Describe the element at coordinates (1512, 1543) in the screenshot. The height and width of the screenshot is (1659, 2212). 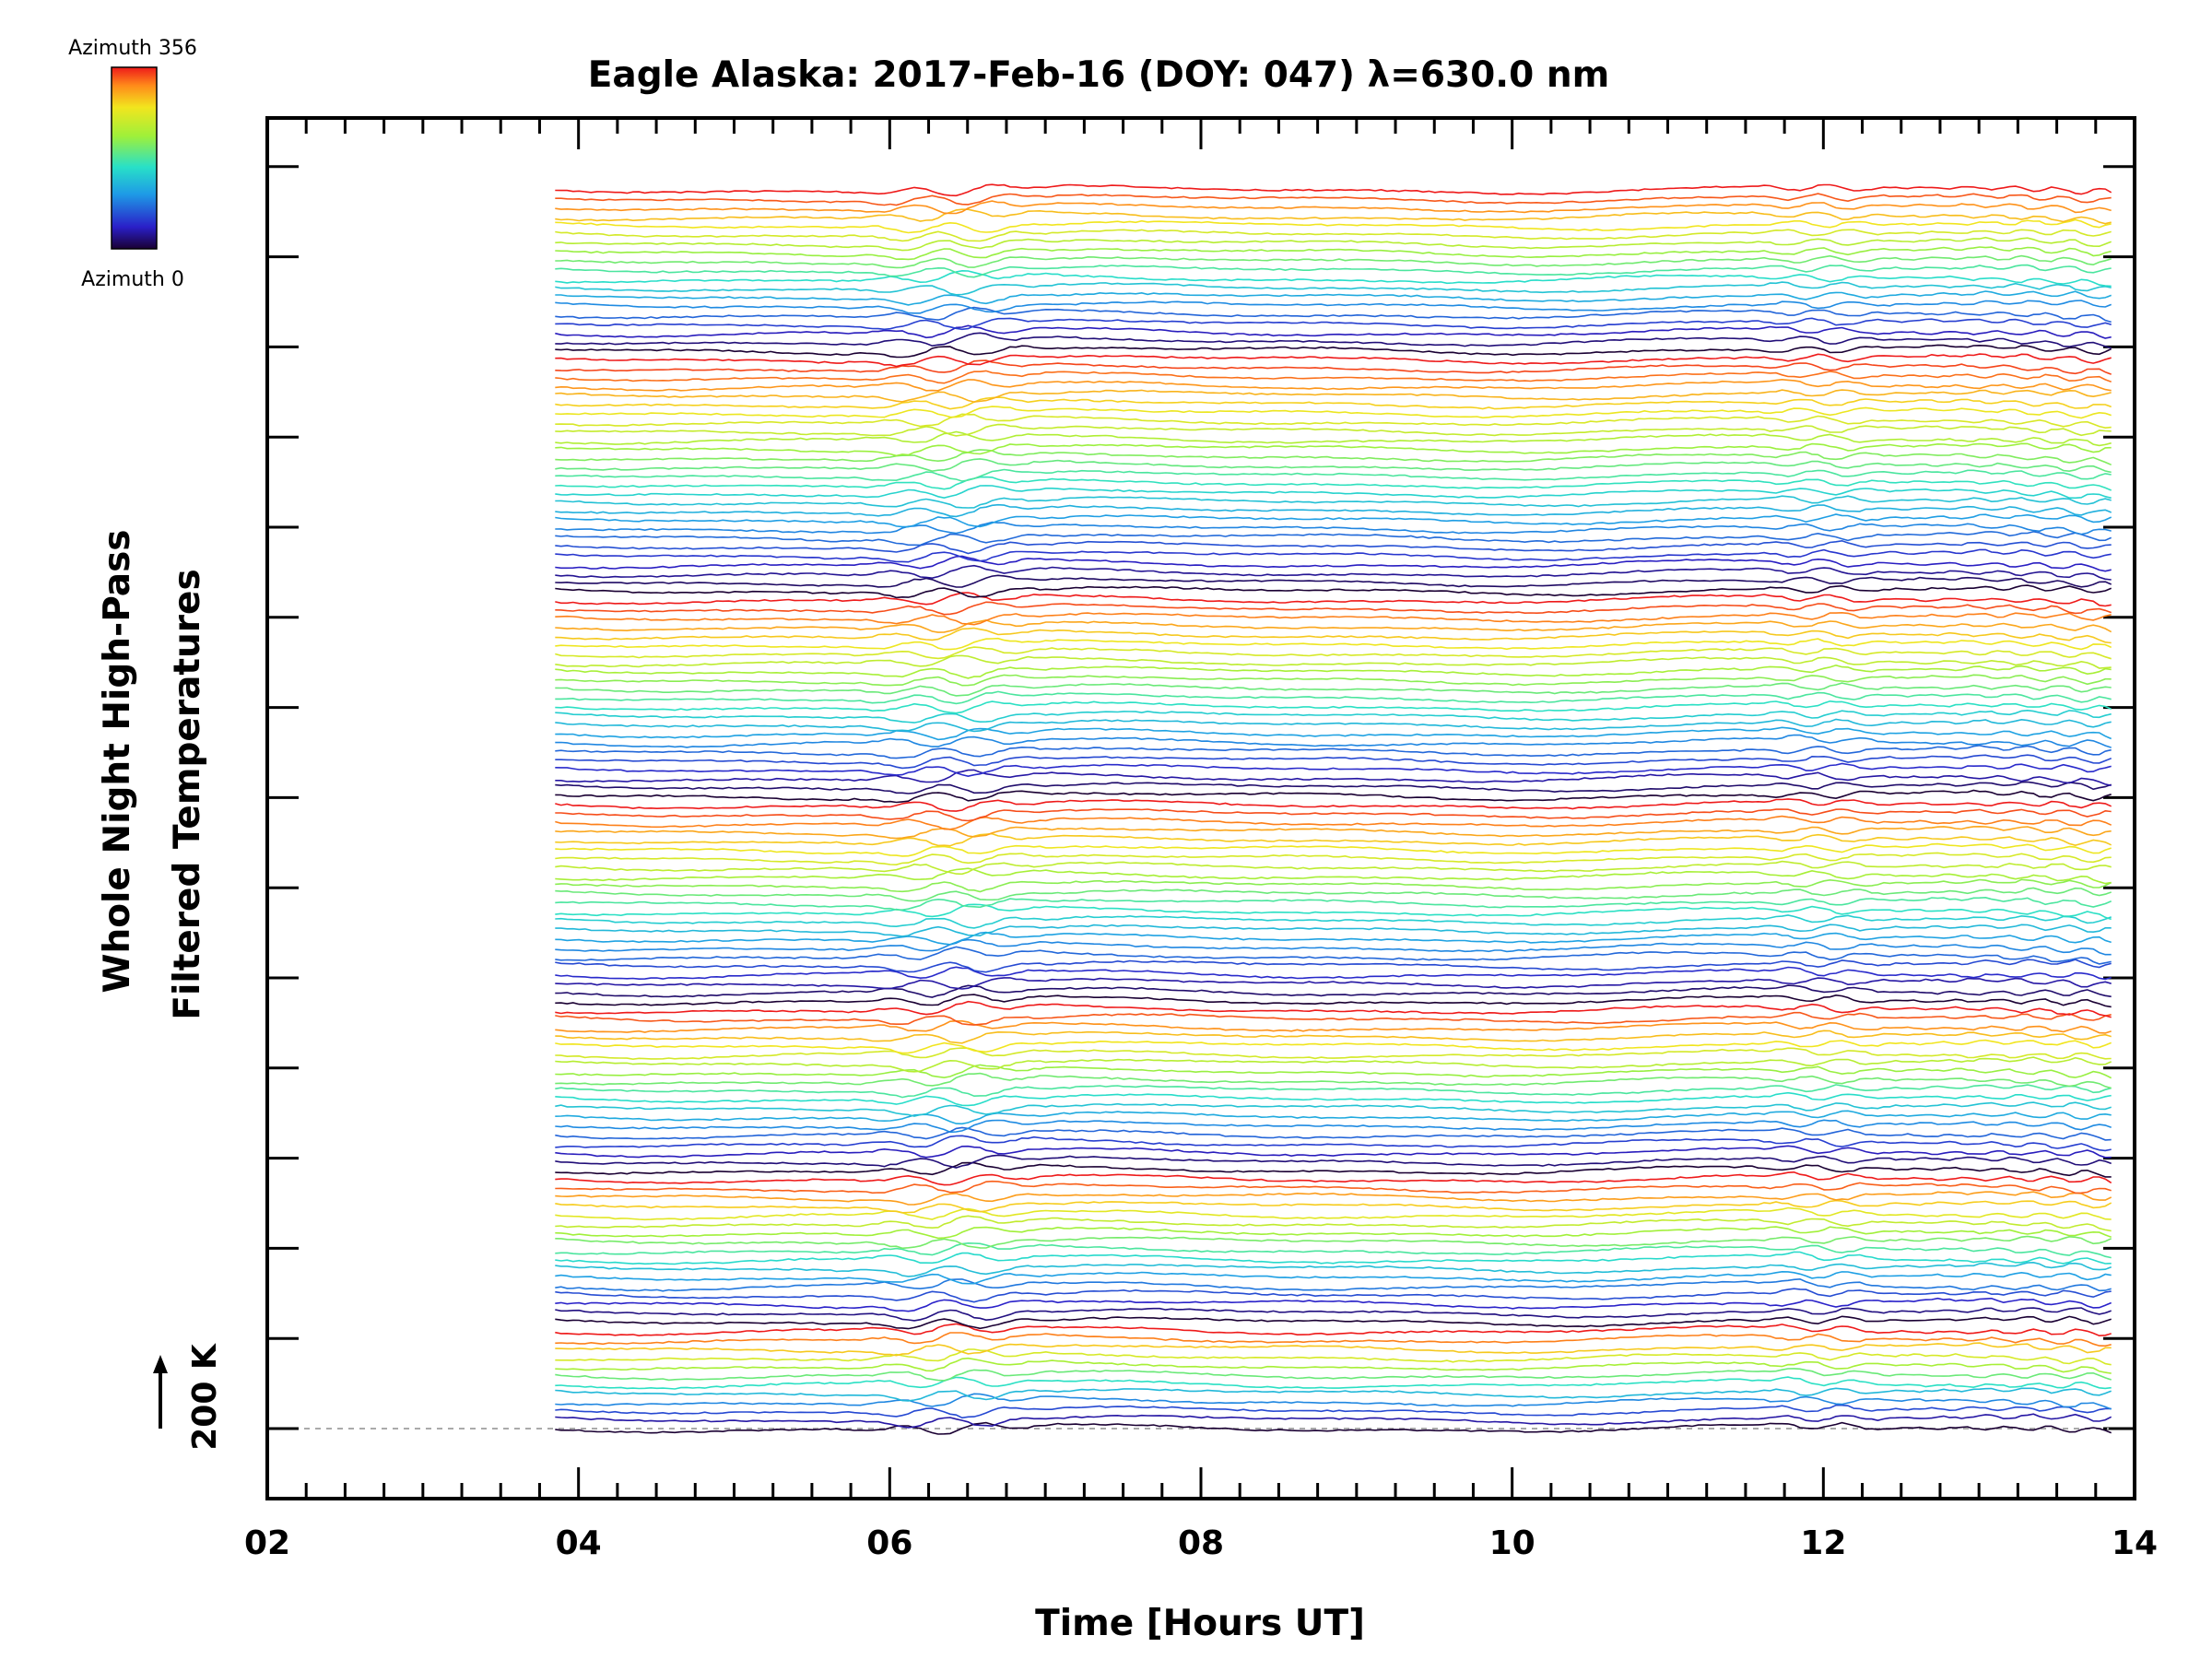
I see `x-tick-label-4: 10` at that location.